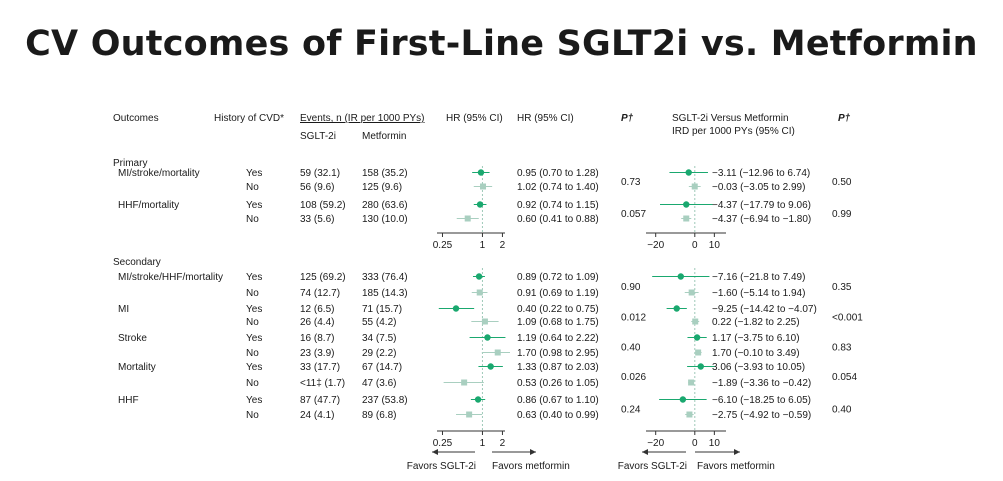  Describe the element at coordinates (758, 367) in the screenshot. I see `ird-ci-text: 3.06 (−3.93 to 10.05)` at that location.